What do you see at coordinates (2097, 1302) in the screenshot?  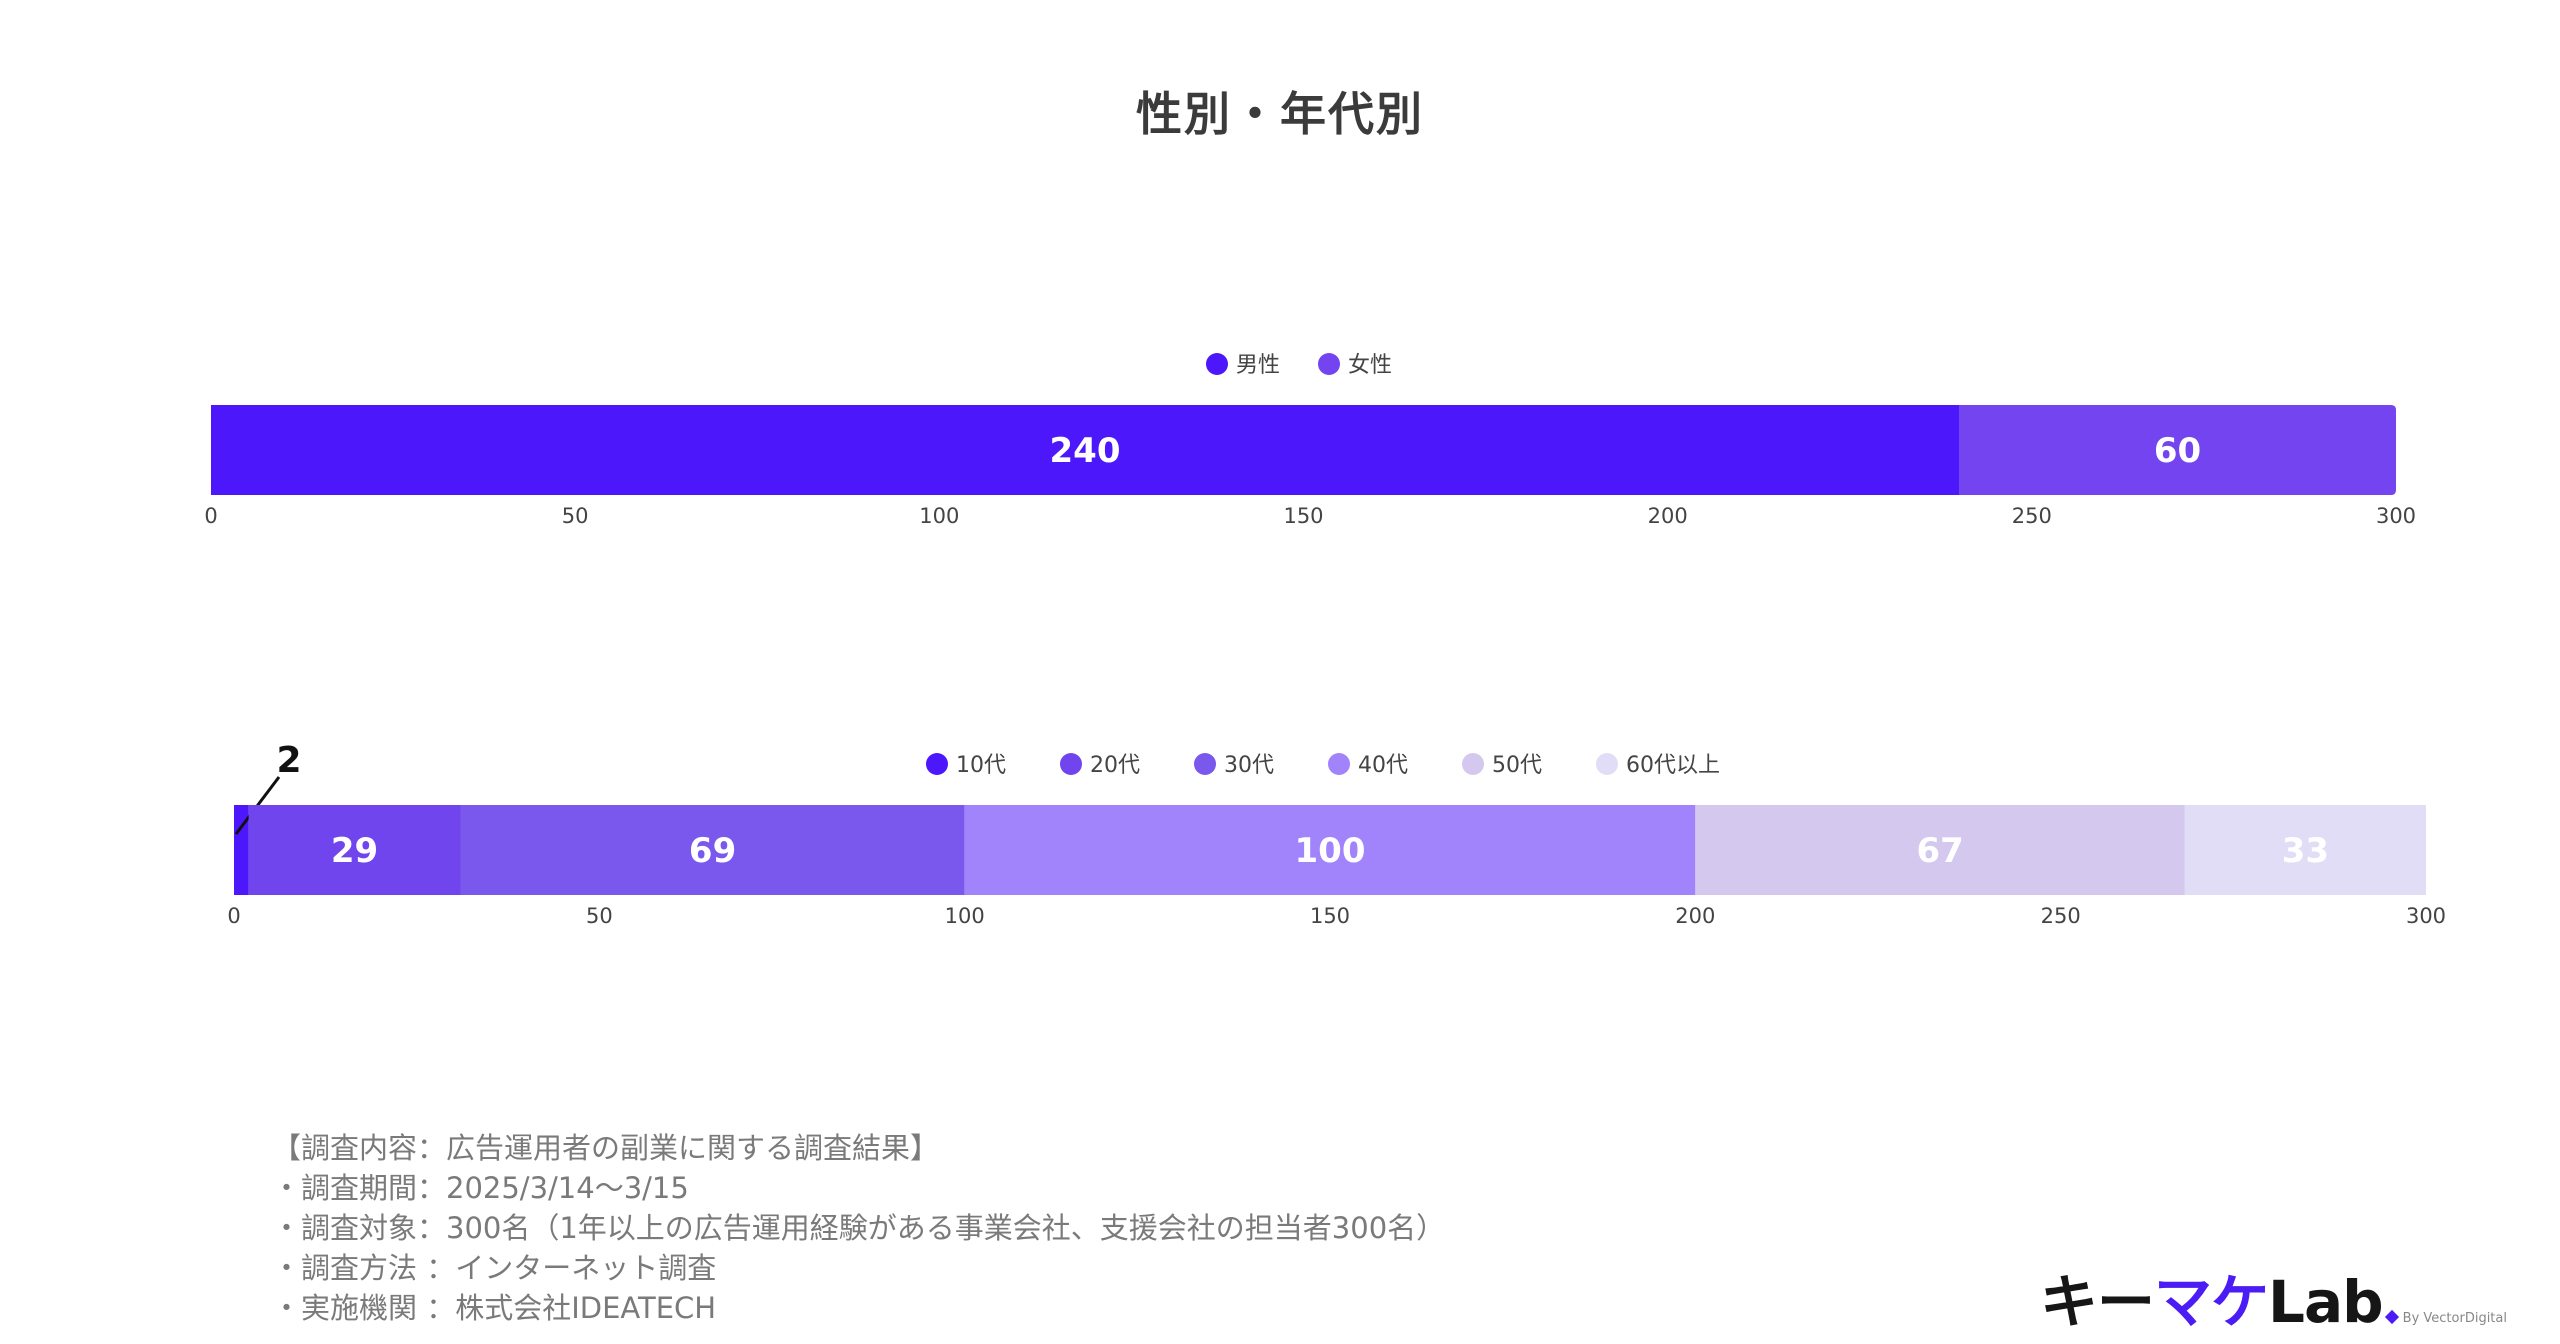 I see `logo-part1: キー` at bounding box center [2097, 1302].